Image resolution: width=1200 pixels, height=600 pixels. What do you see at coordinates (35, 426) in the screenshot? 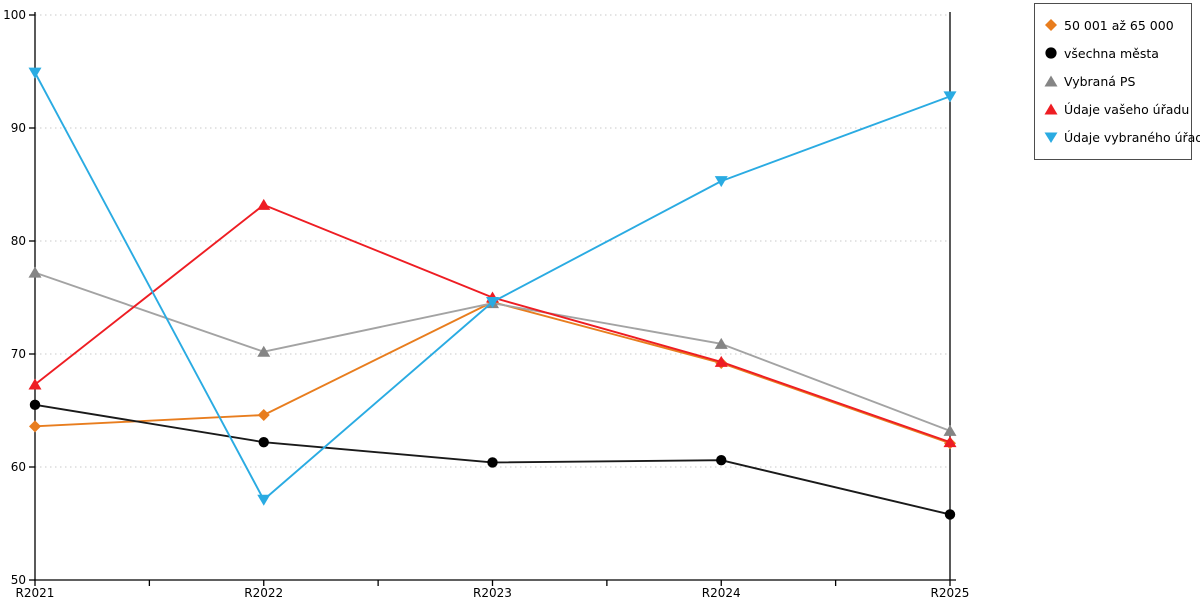
I see `data-point-s0-R2021` at bounding box center [35, 426].